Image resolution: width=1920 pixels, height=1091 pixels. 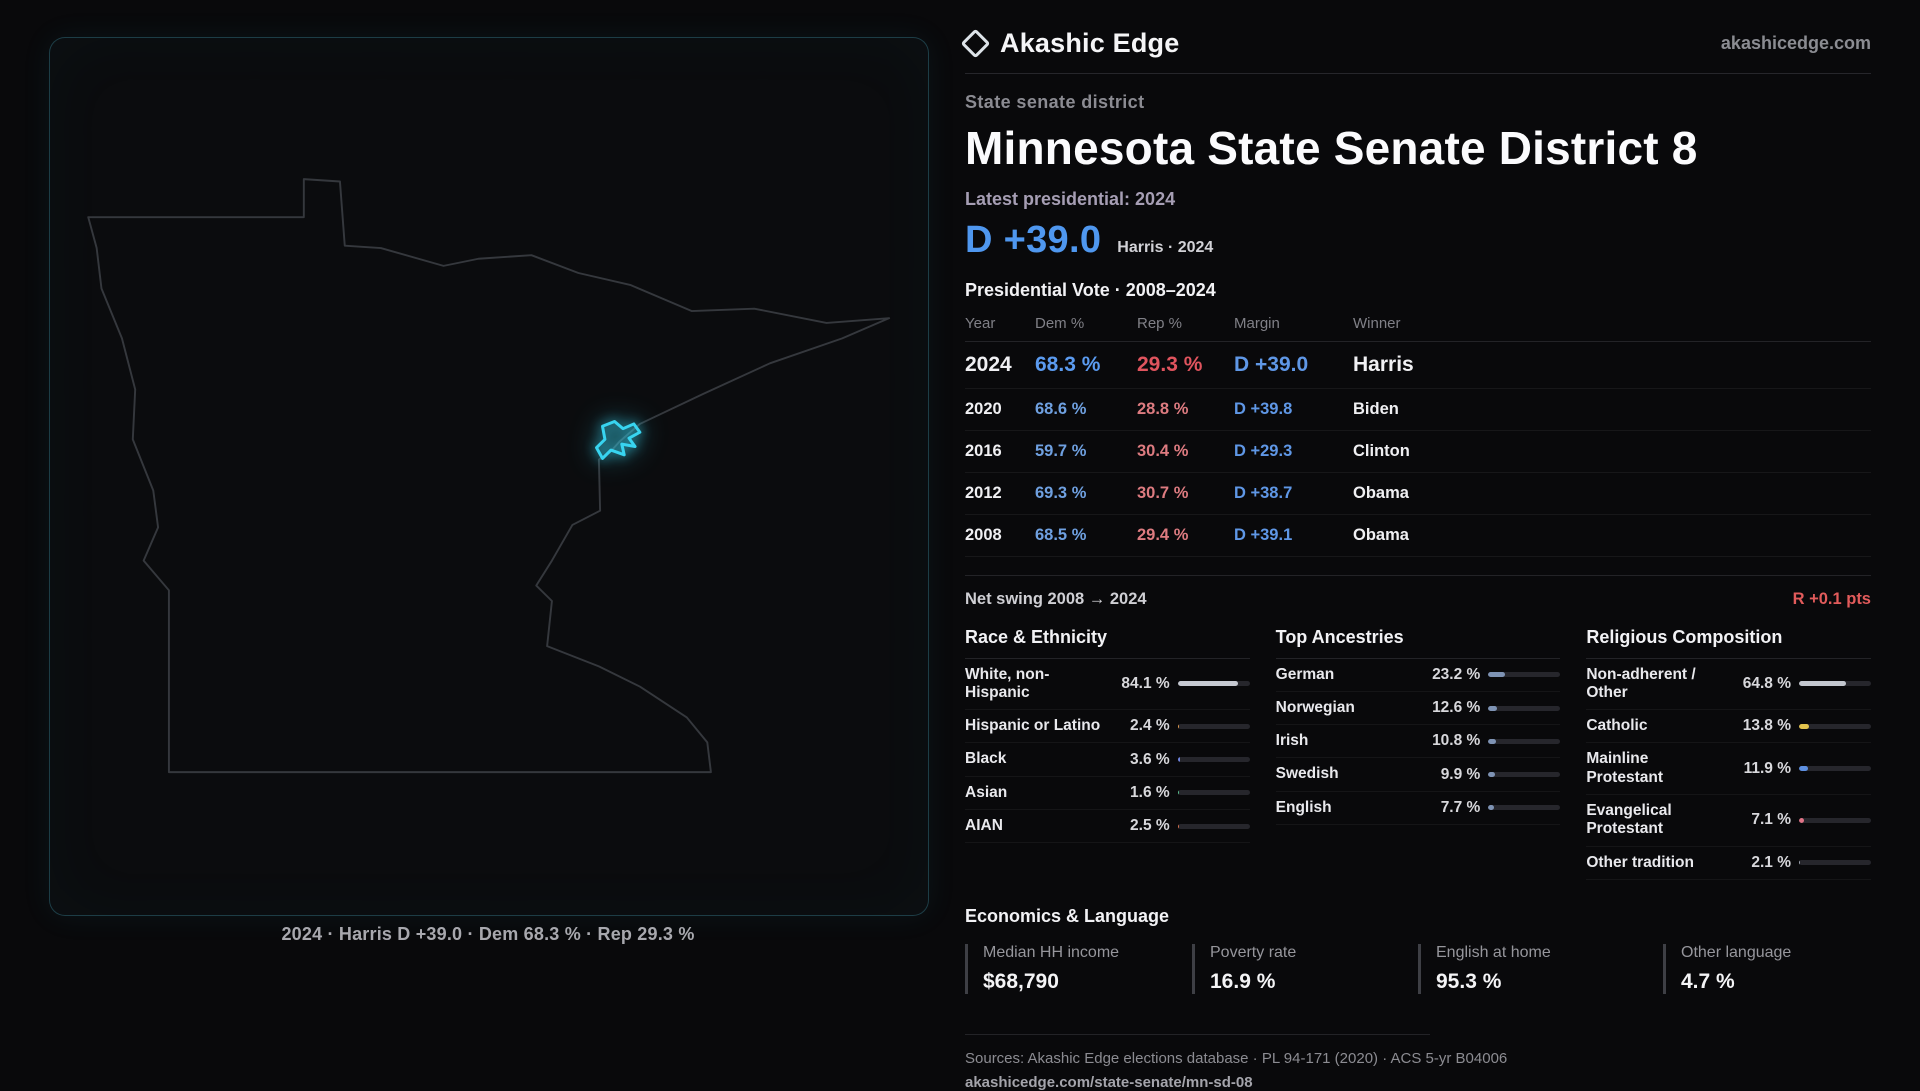 What do you see at coordinates (618, 440) in the screenshot?
I see `district8-shape` at bounding box center [618, 440].